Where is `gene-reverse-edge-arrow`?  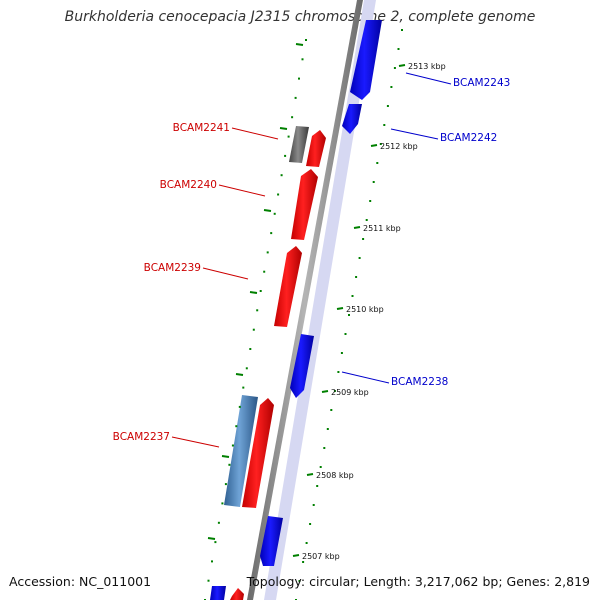
gene-reverse-edge-arrow is located at coordinates (218, 593).